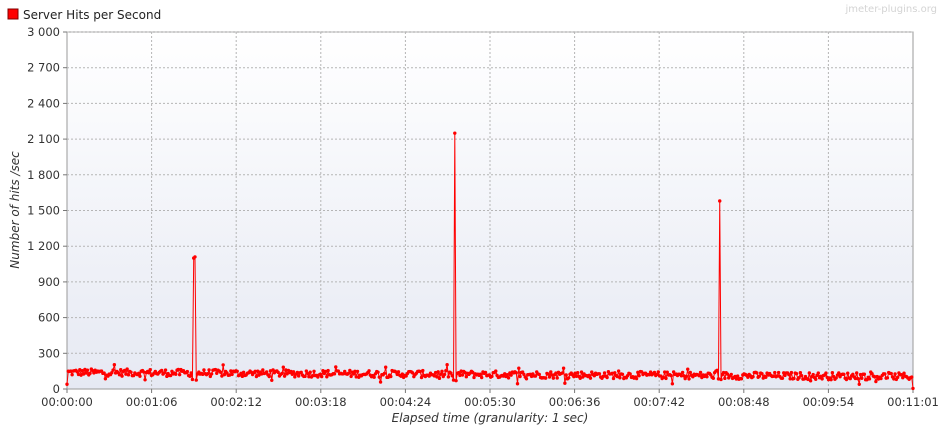 The height and width of the screenshot is (431, 942). I want to click on y-tick-label: 600, so click(49, 318).